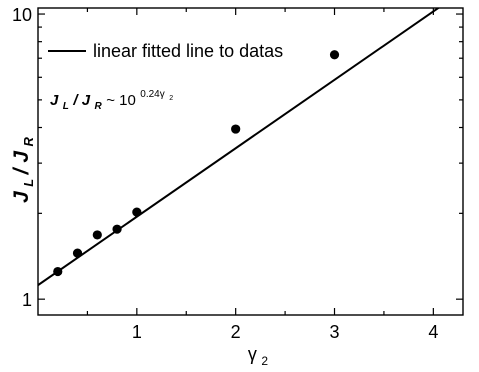 The width and height of the screenshot is (479, 372). Describe the element at coordinates (188, 51) in the screenshot. I see `legend-label: linear fitted line to datas` at that location.